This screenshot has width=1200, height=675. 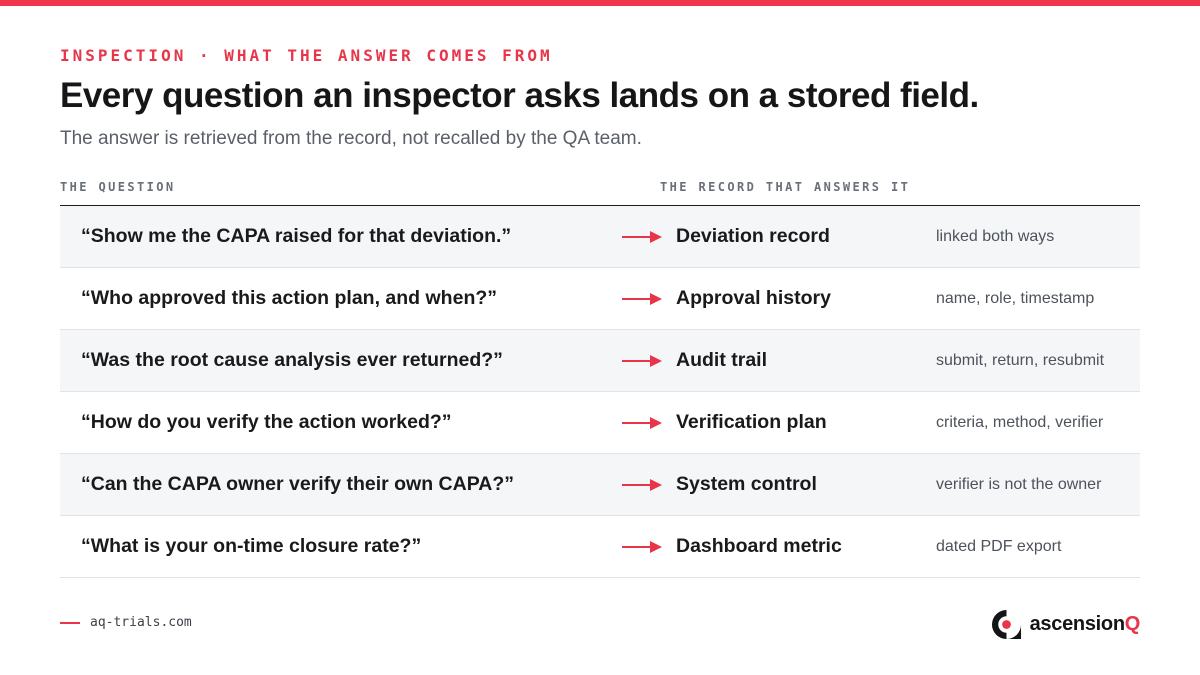 What do you see at coordinates (118, 187) in the screenshot?
I see `column-header-question: THE QUESTION` at bounding box center [118, 187].